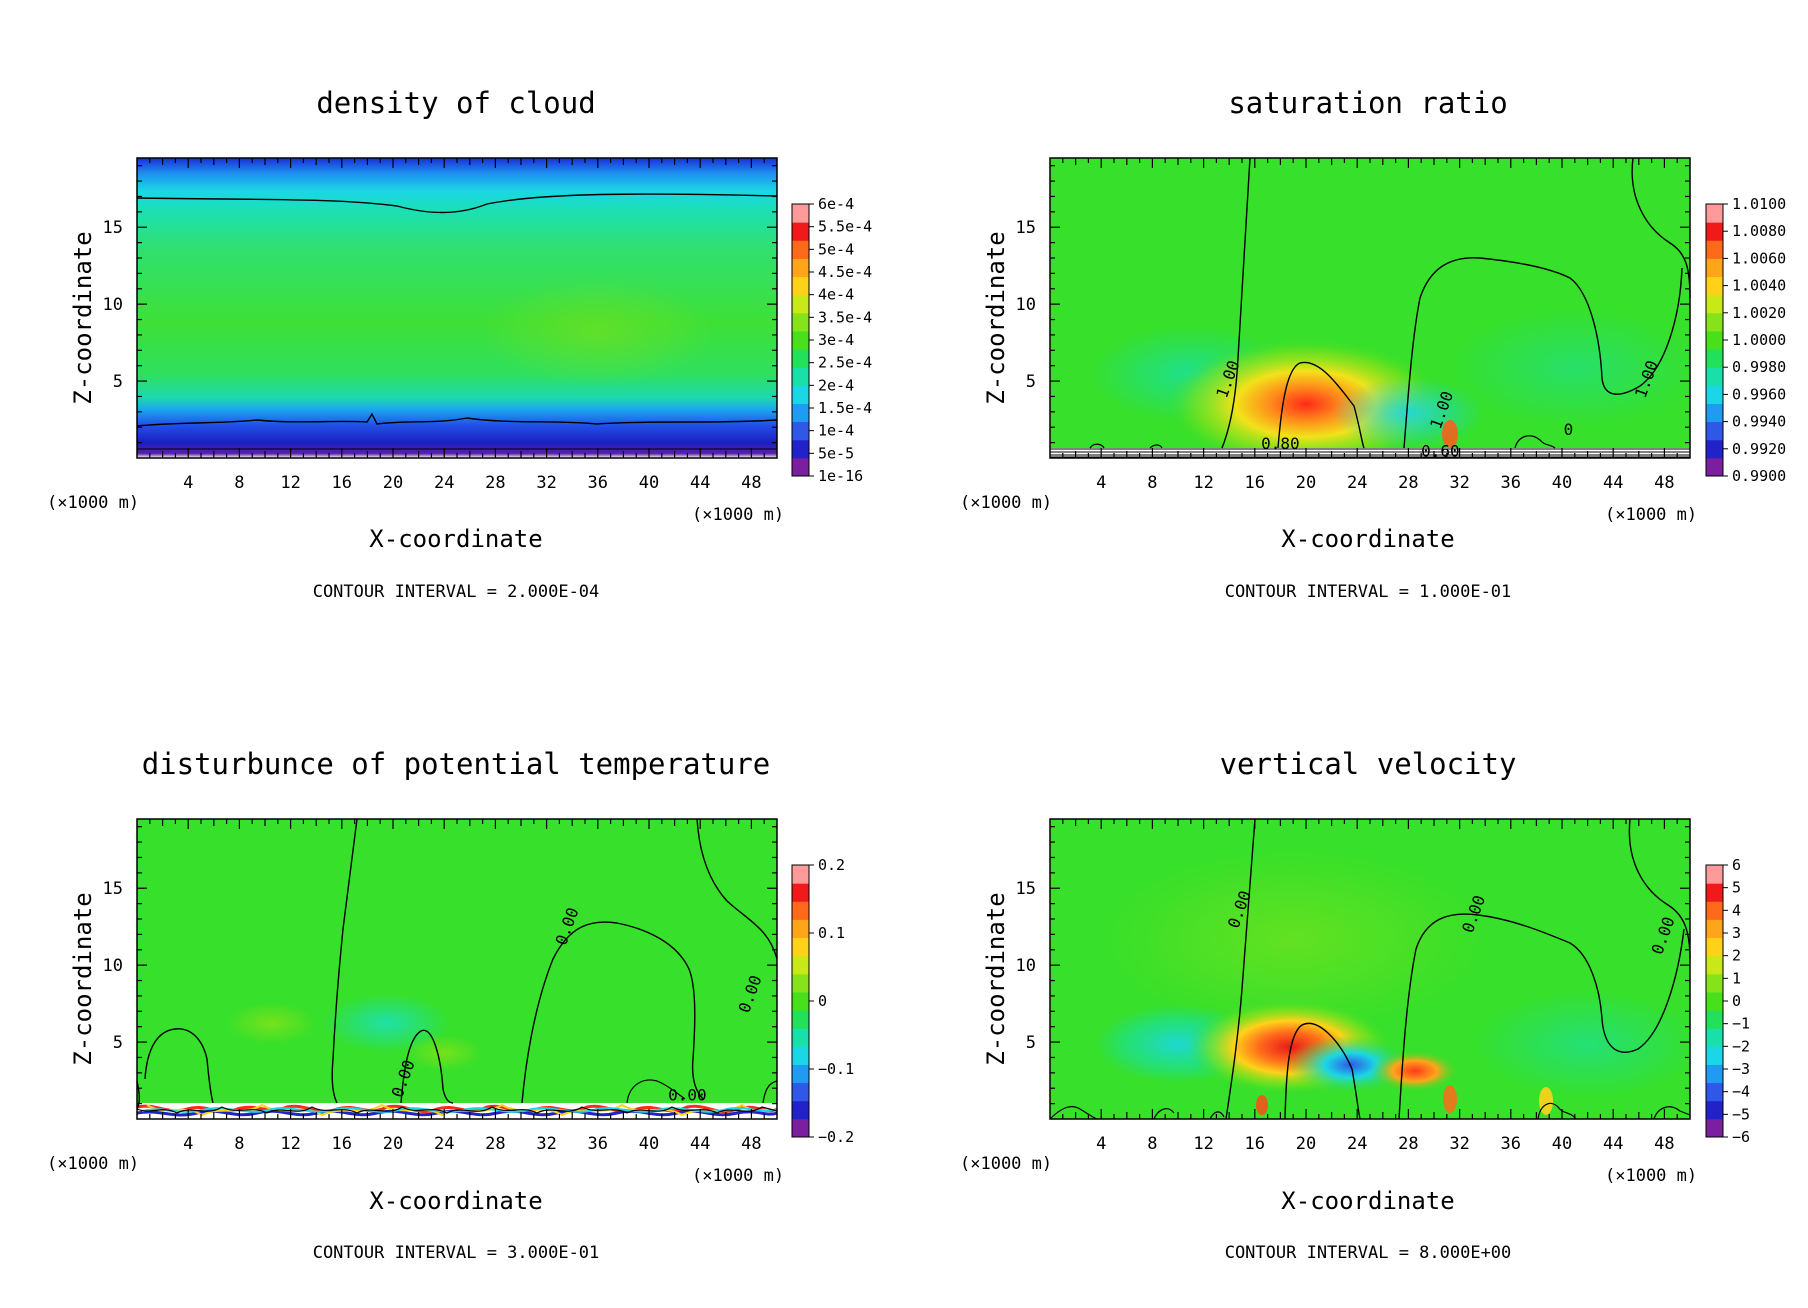  Describe the element at coordinates (1759, 258) in the screenshot. I see `colorbar-label: 1.0060` at that location.